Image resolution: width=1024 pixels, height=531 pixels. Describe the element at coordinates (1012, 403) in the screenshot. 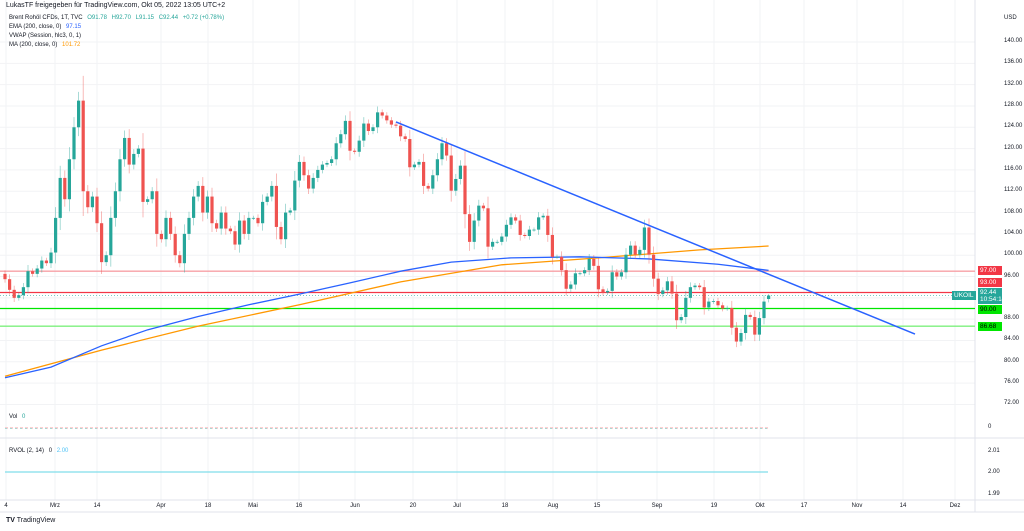

I see `price-tick: 72.00` at that location.